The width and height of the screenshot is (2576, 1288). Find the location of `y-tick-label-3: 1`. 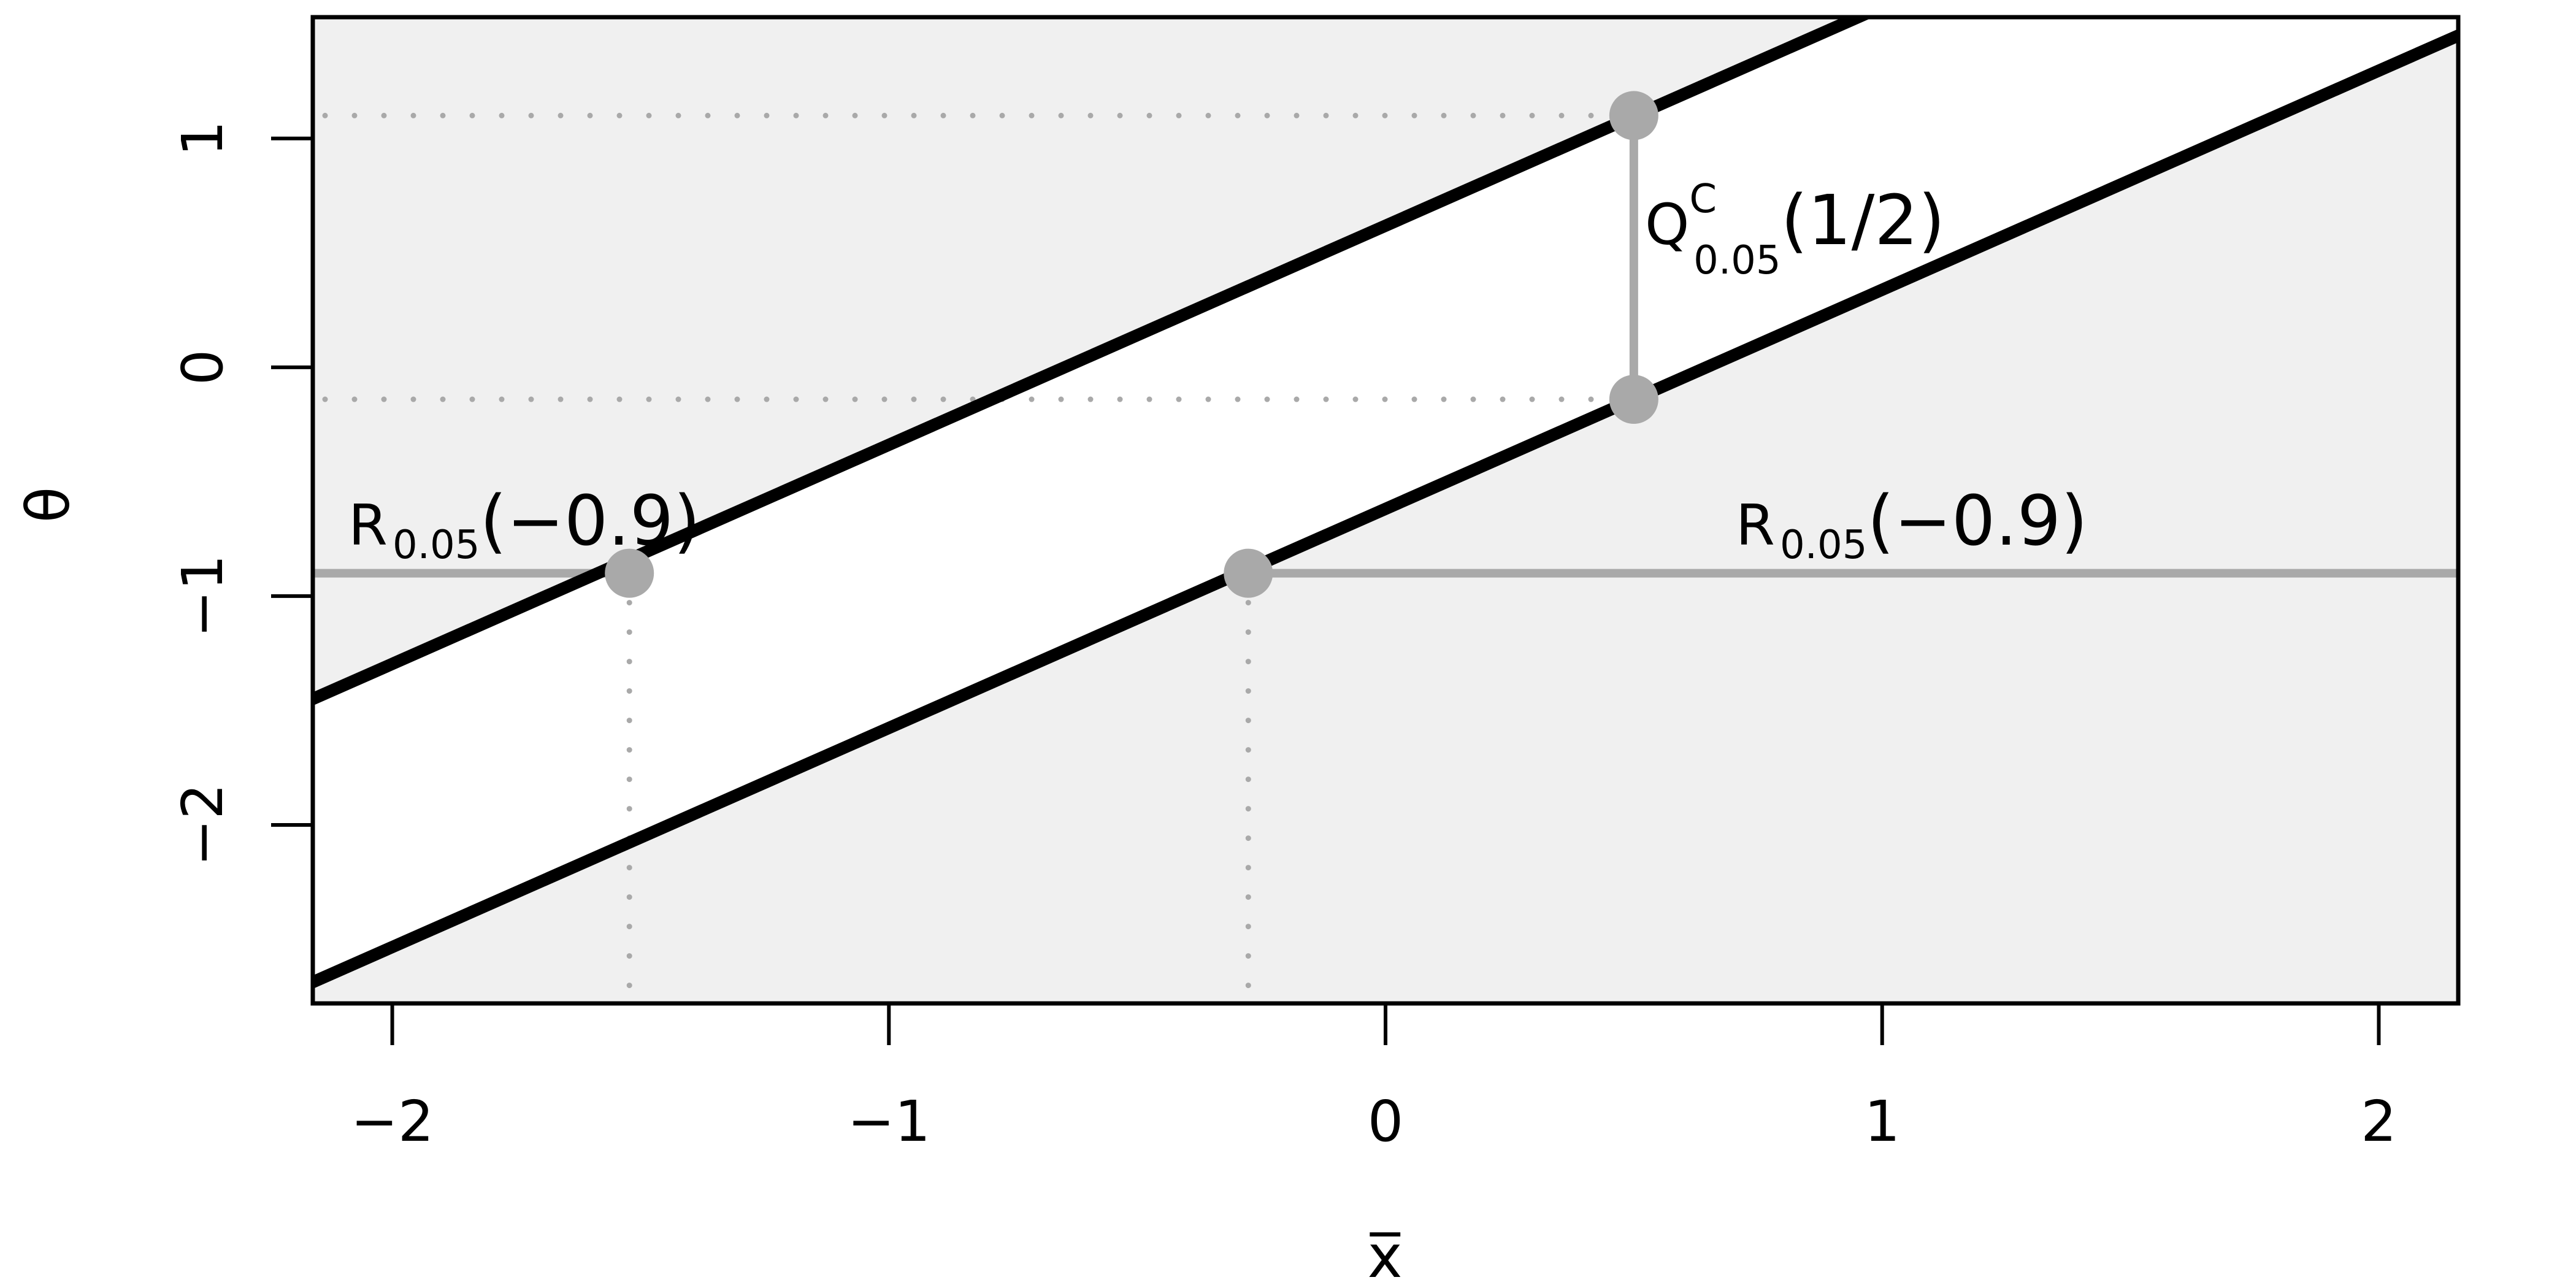

y-tick-label-3: 1 is located at coordinates (203, 138).